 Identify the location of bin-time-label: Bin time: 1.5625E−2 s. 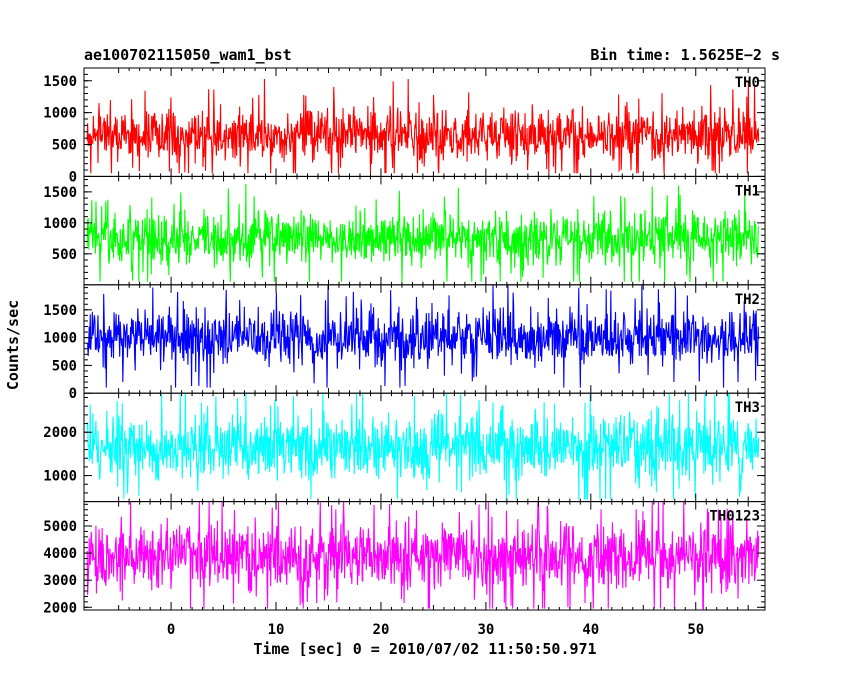
(685, 55).